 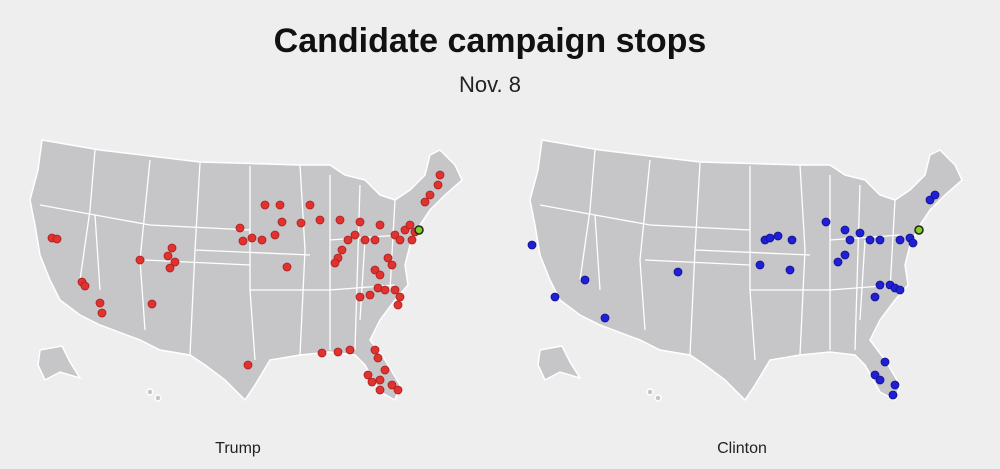 I want to click on map-label: Clinton, so click(x=742, y=448).